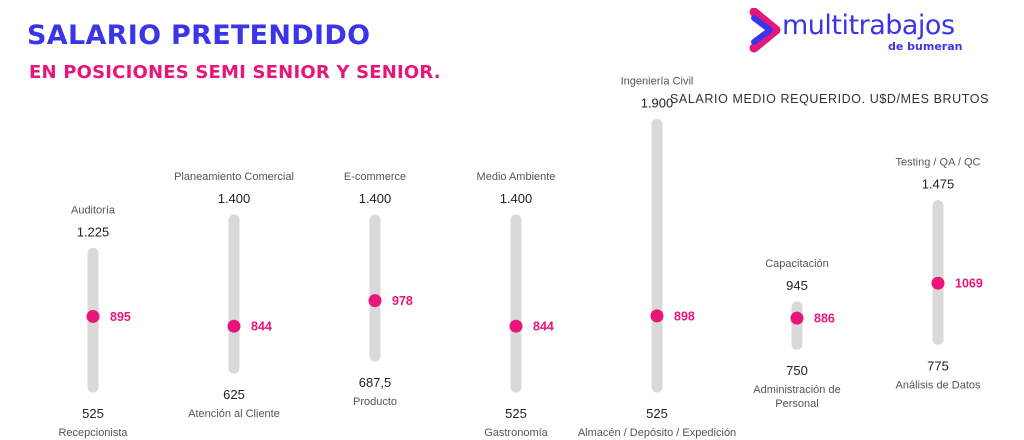 The width and height of the screenshot is (1024, 440). I want to click on min-category-label: Análisis de Datos, so click(938, 385).